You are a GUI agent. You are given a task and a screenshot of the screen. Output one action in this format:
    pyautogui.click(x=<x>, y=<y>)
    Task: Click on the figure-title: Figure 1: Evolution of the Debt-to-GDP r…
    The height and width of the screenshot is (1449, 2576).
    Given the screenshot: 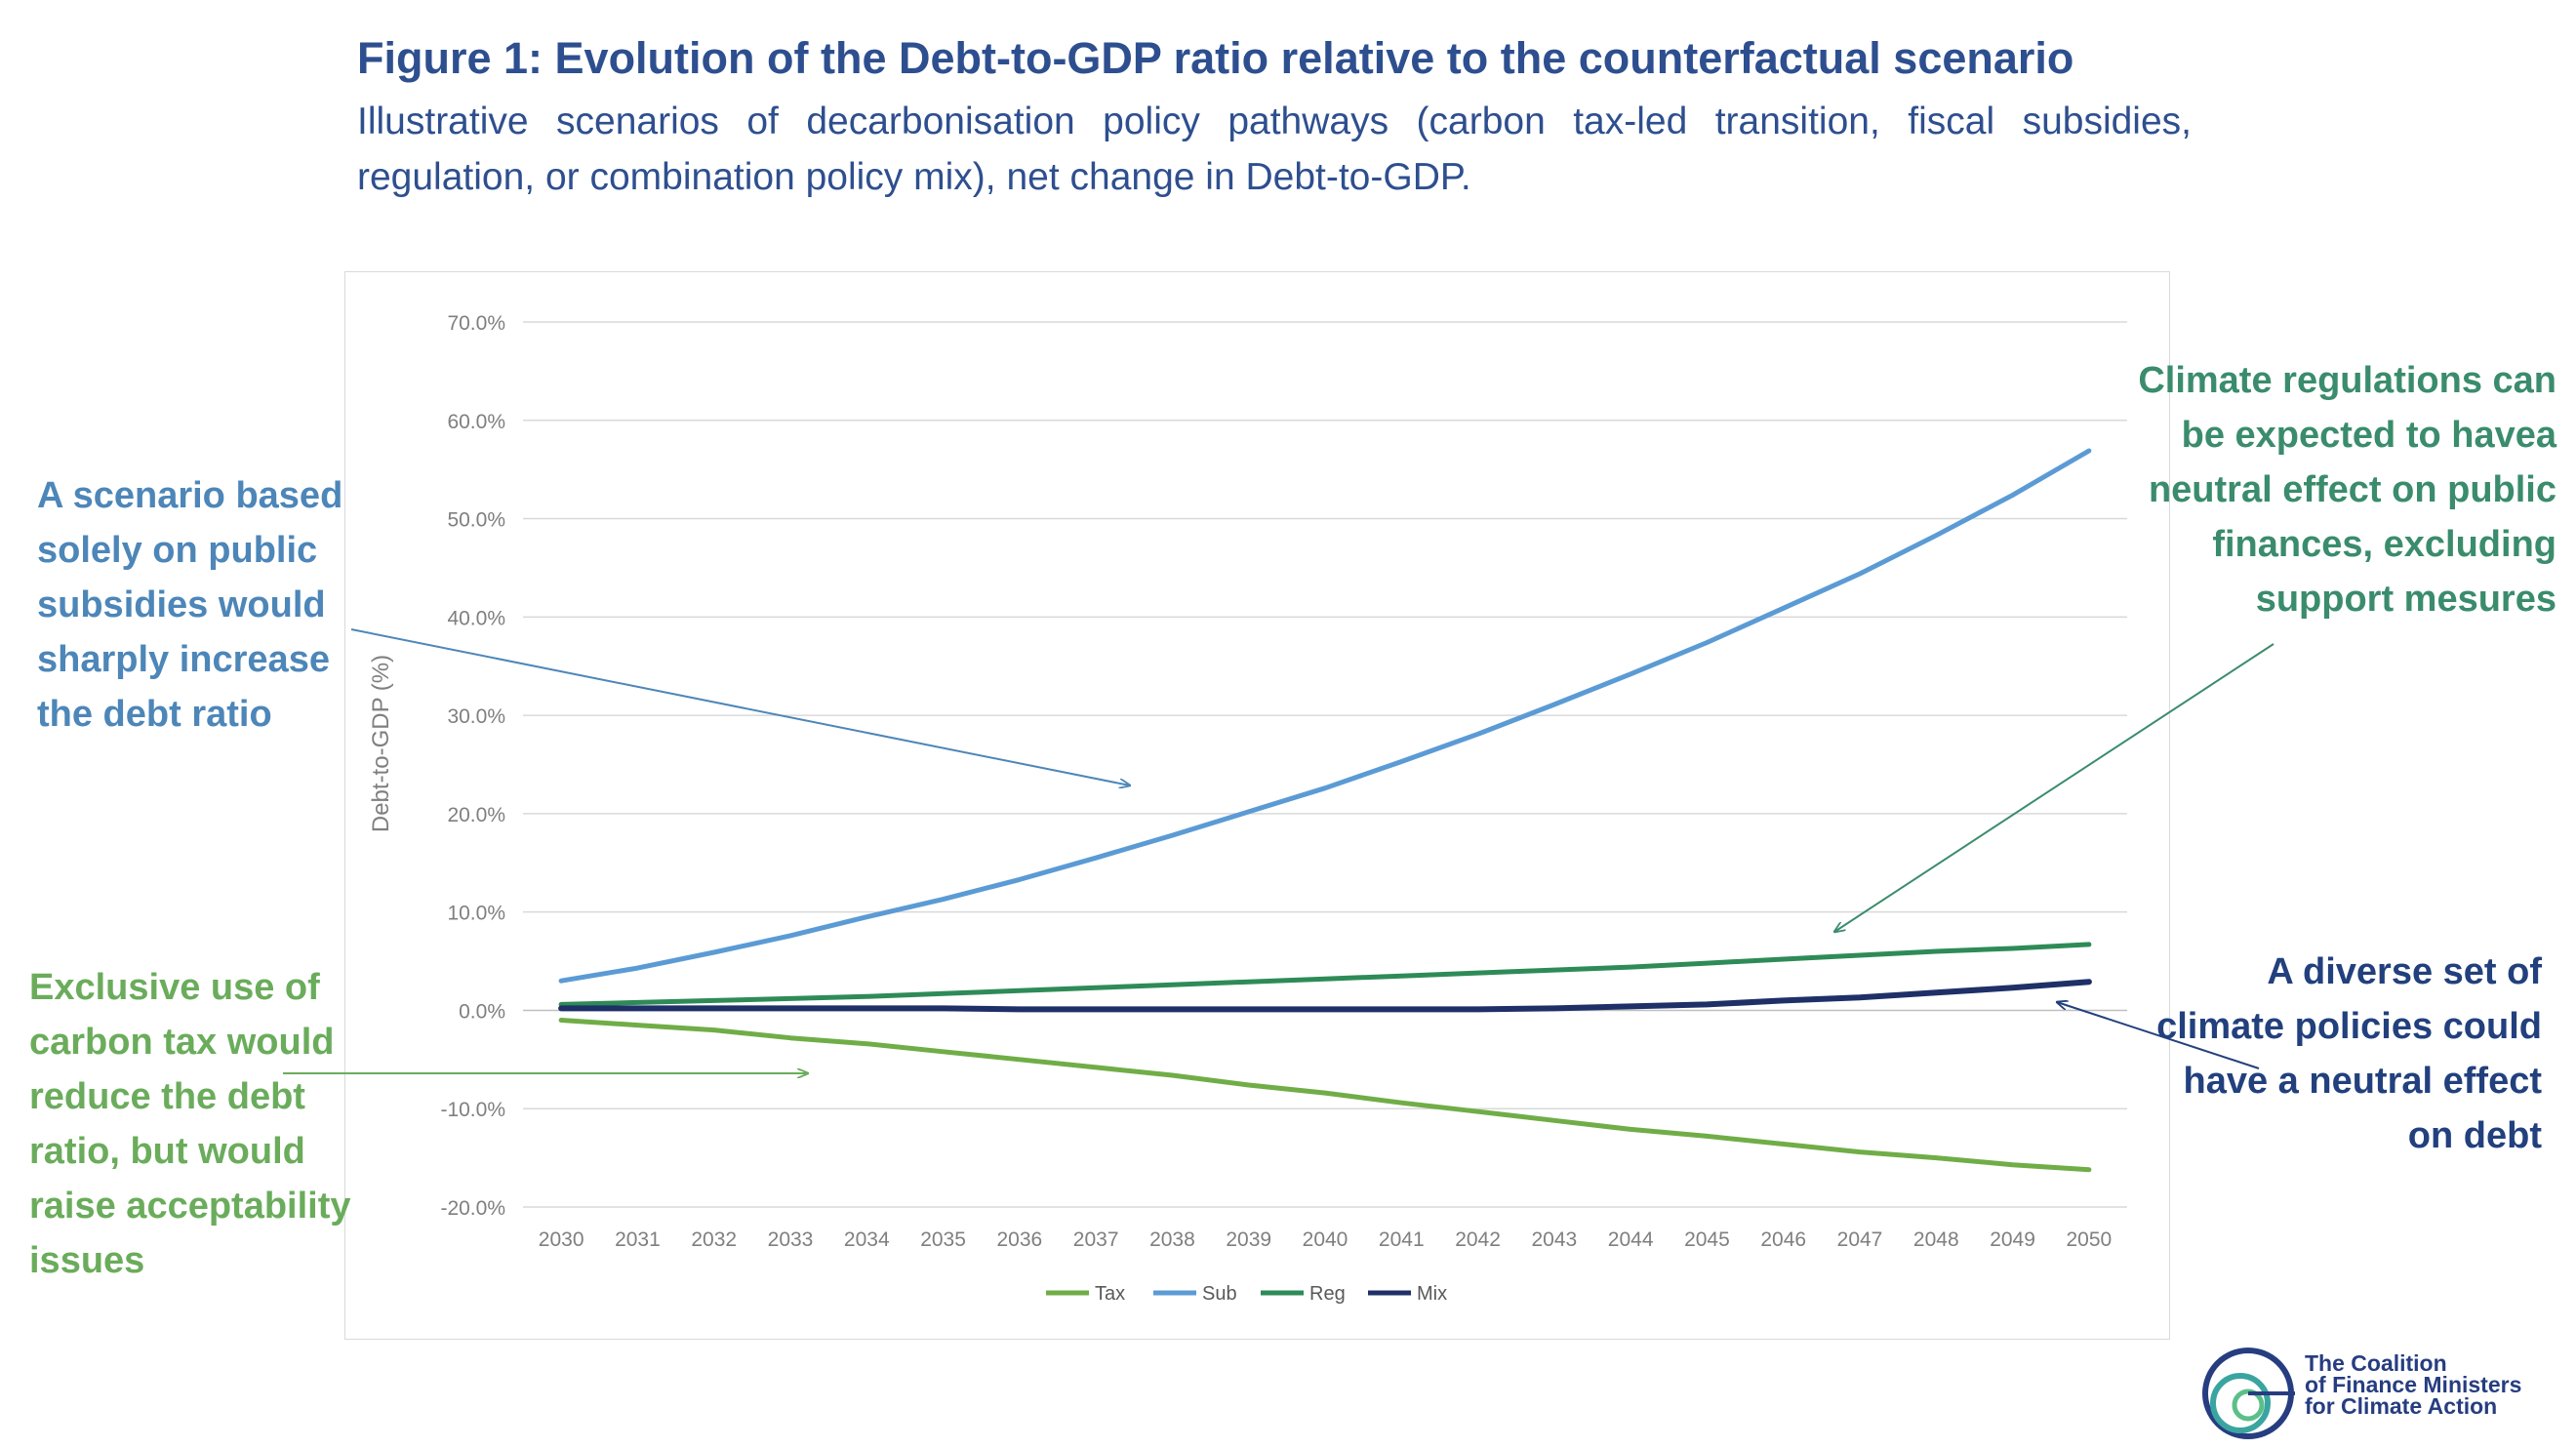 What is the action you would take?
    pyautogui.click(x=1215, y=58)
    